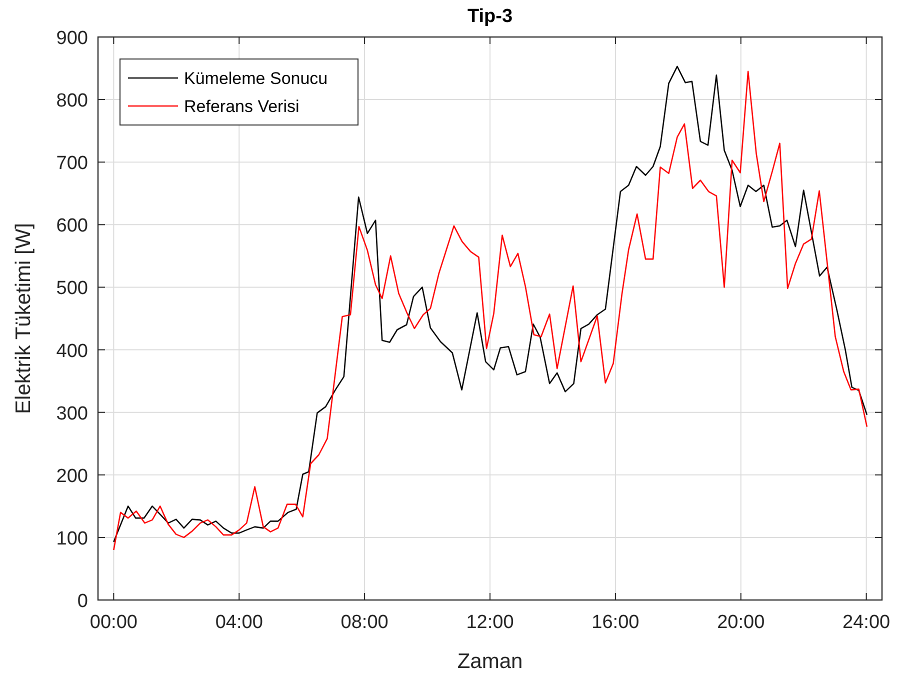 This screenshot has width=902, height=686. What do you see at coordinates (72, 101) in the screenshot?
I see `y-tick-label: 800` at bounding box center [72, 101].